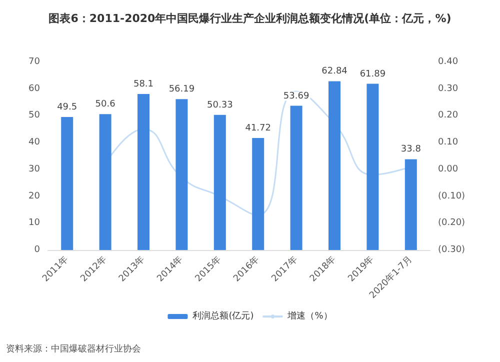  Describe the element at coordinates (373, 74) in the screenshot. I see `data-label: 61.89` at that location.